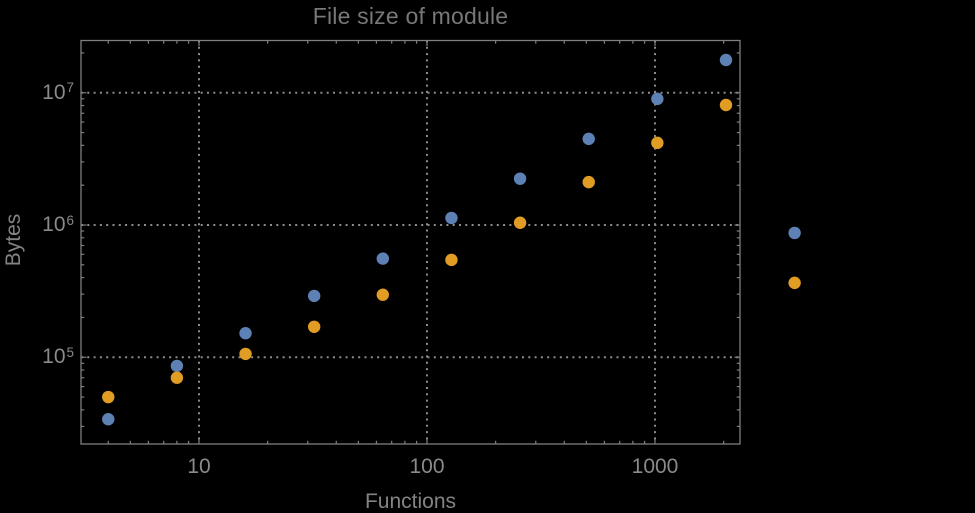  Describe the element at coordinates (794, 233) in the screenshot. I see `data-point-blue-x4096` at that location.